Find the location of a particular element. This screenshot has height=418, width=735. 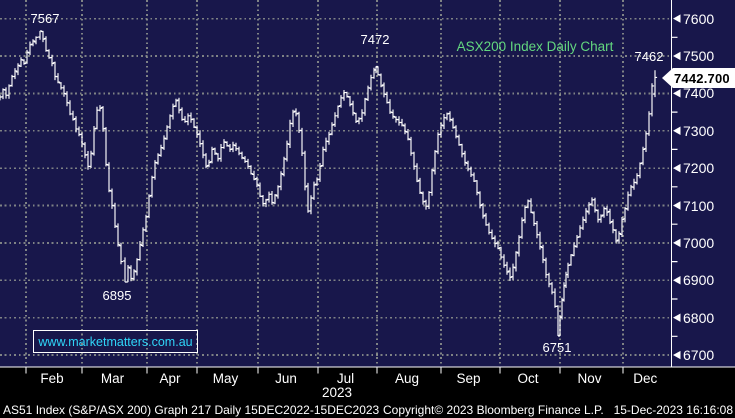

price-annotation: 7472 is located at coordinates (375, 39).